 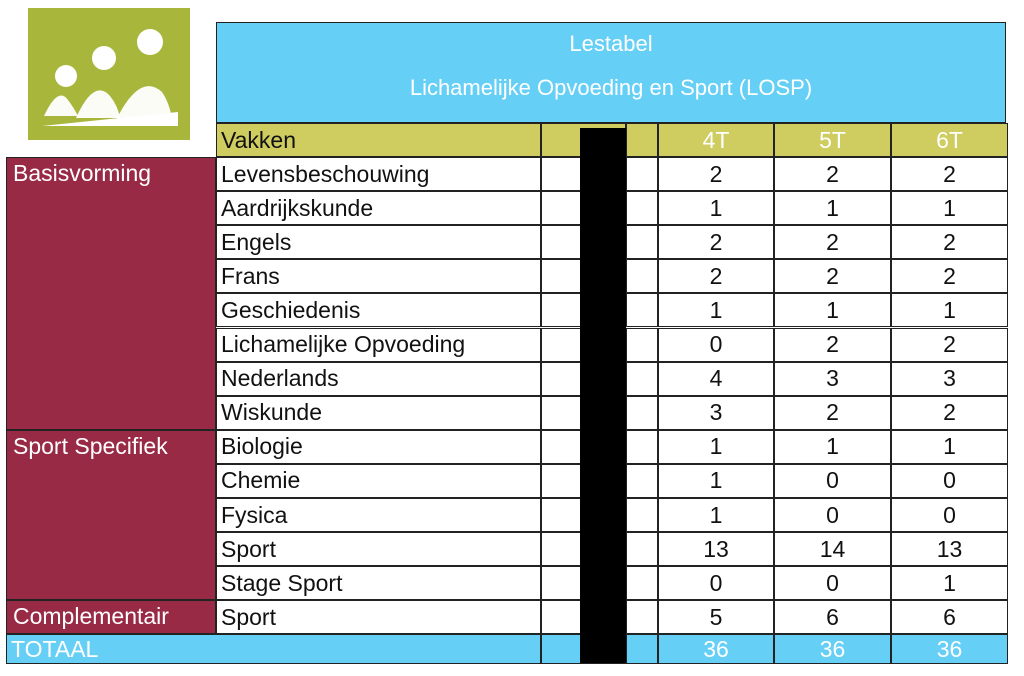 What do you see at coordinates (273, 649) in the screenshot?
I see `total-label: TOTAAL` at bounding box center [273, 649].